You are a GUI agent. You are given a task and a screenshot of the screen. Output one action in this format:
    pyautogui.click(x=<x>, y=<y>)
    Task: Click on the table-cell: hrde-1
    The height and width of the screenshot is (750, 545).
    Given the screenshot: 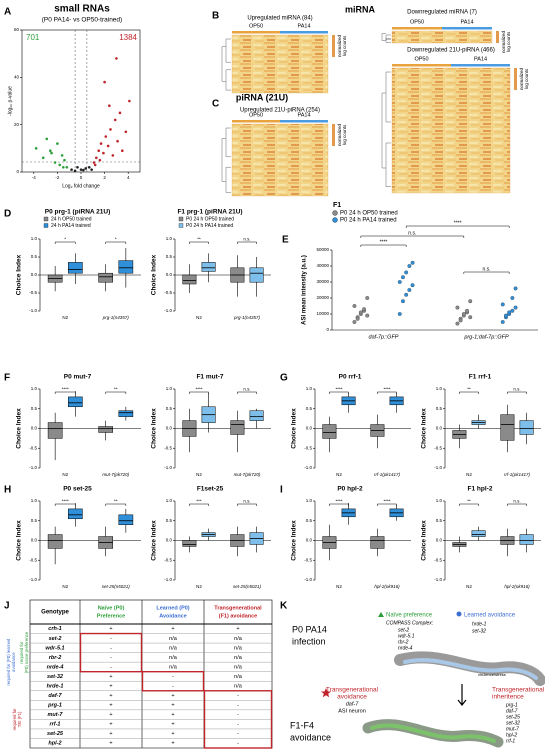 What is the action you would take?
    pyautogui.click(x=55, y=686)
    